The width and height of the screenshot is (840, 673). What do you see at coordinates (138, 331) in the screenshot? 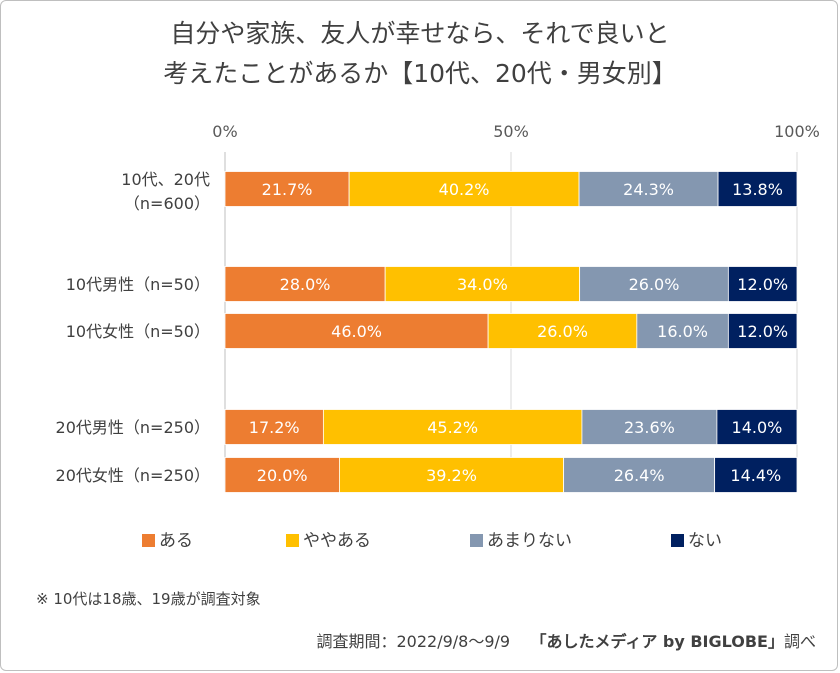
I see `category-label: 10代女性（n=50）` at bounding box center [138, 331].